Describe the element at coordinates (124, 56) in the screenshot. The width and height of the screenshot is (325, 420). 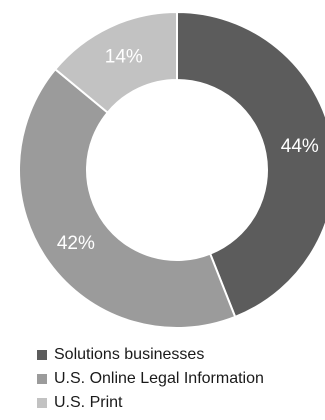
I see `slice-value-label-u-s-print: 14%` at that location.